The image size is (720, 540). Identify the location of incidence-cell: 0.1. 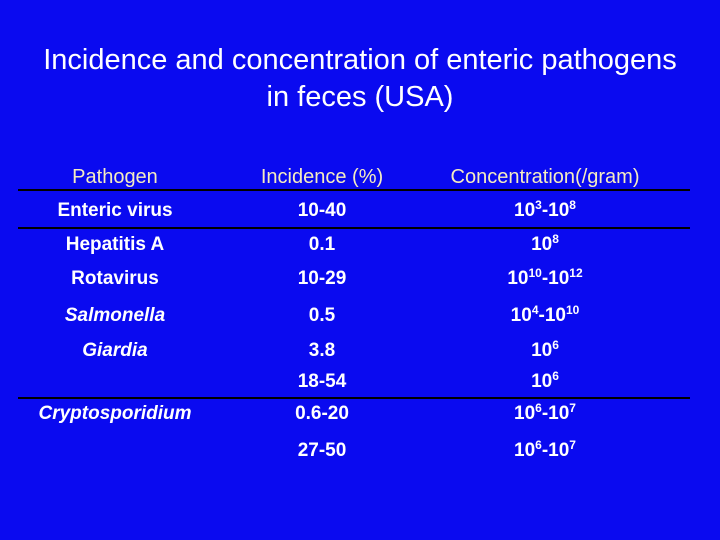
(322, 244).